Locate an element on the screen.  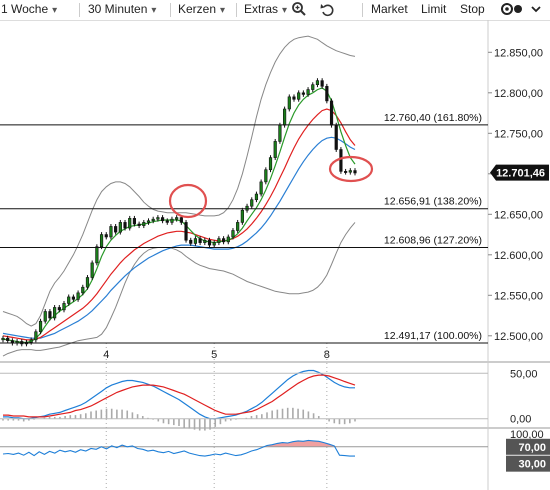
rsi-tick-label: 100,00 is located at coordinates (527, 435).